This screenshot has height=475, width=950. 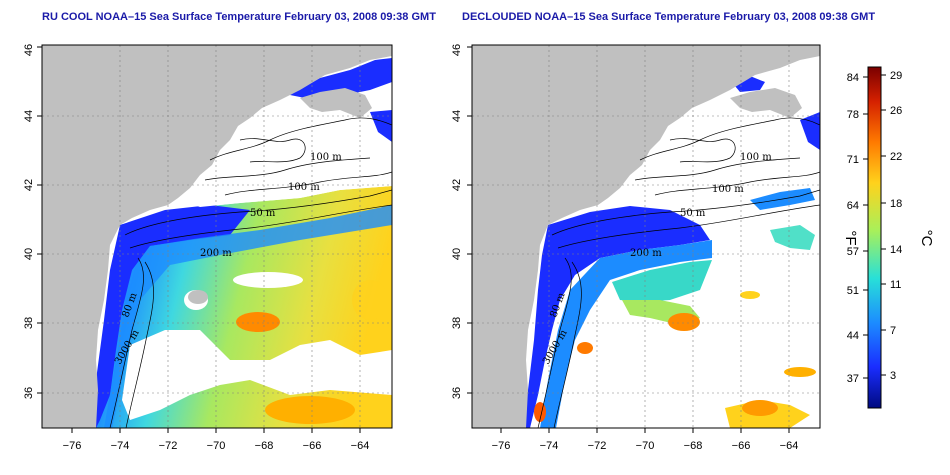 What do you see at coordinates (926, 238) in the screenshot?
I see `celsius-unit-label: °C` at bounding box center [926, 238].